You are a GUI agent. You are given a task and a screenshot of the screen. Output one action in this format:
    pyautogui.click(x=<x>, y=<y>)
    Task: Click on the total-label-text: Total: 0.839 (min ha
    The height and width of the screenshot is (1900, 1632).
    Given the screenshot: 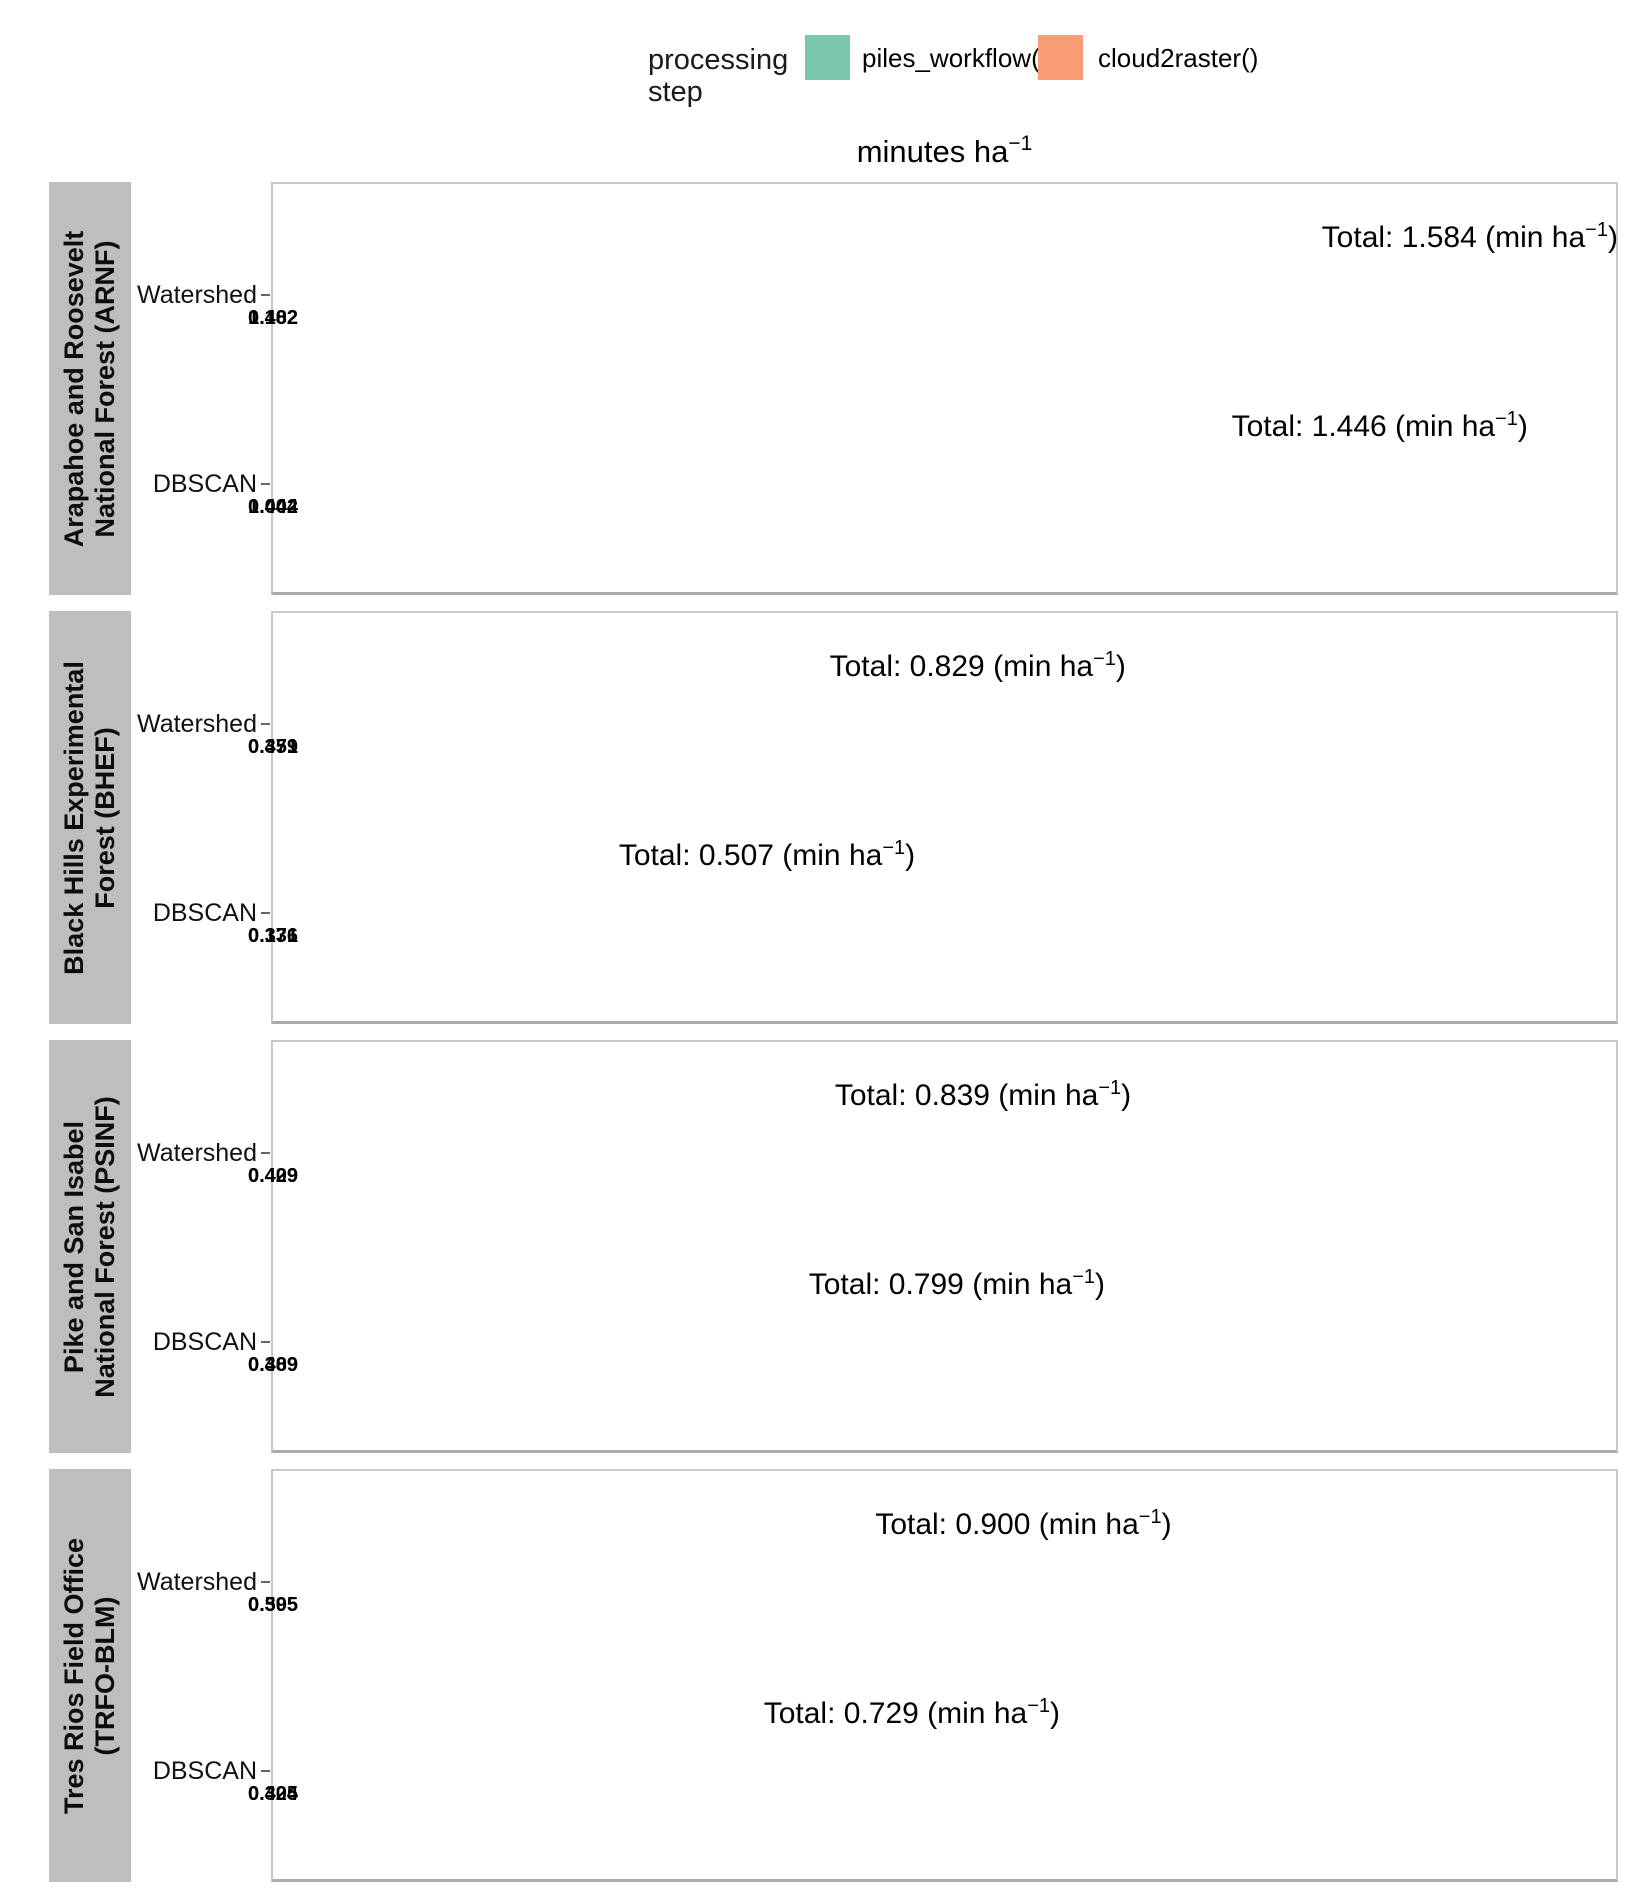 What is the action you would take?
    pyautogui.click(x=966, y=1095)
    